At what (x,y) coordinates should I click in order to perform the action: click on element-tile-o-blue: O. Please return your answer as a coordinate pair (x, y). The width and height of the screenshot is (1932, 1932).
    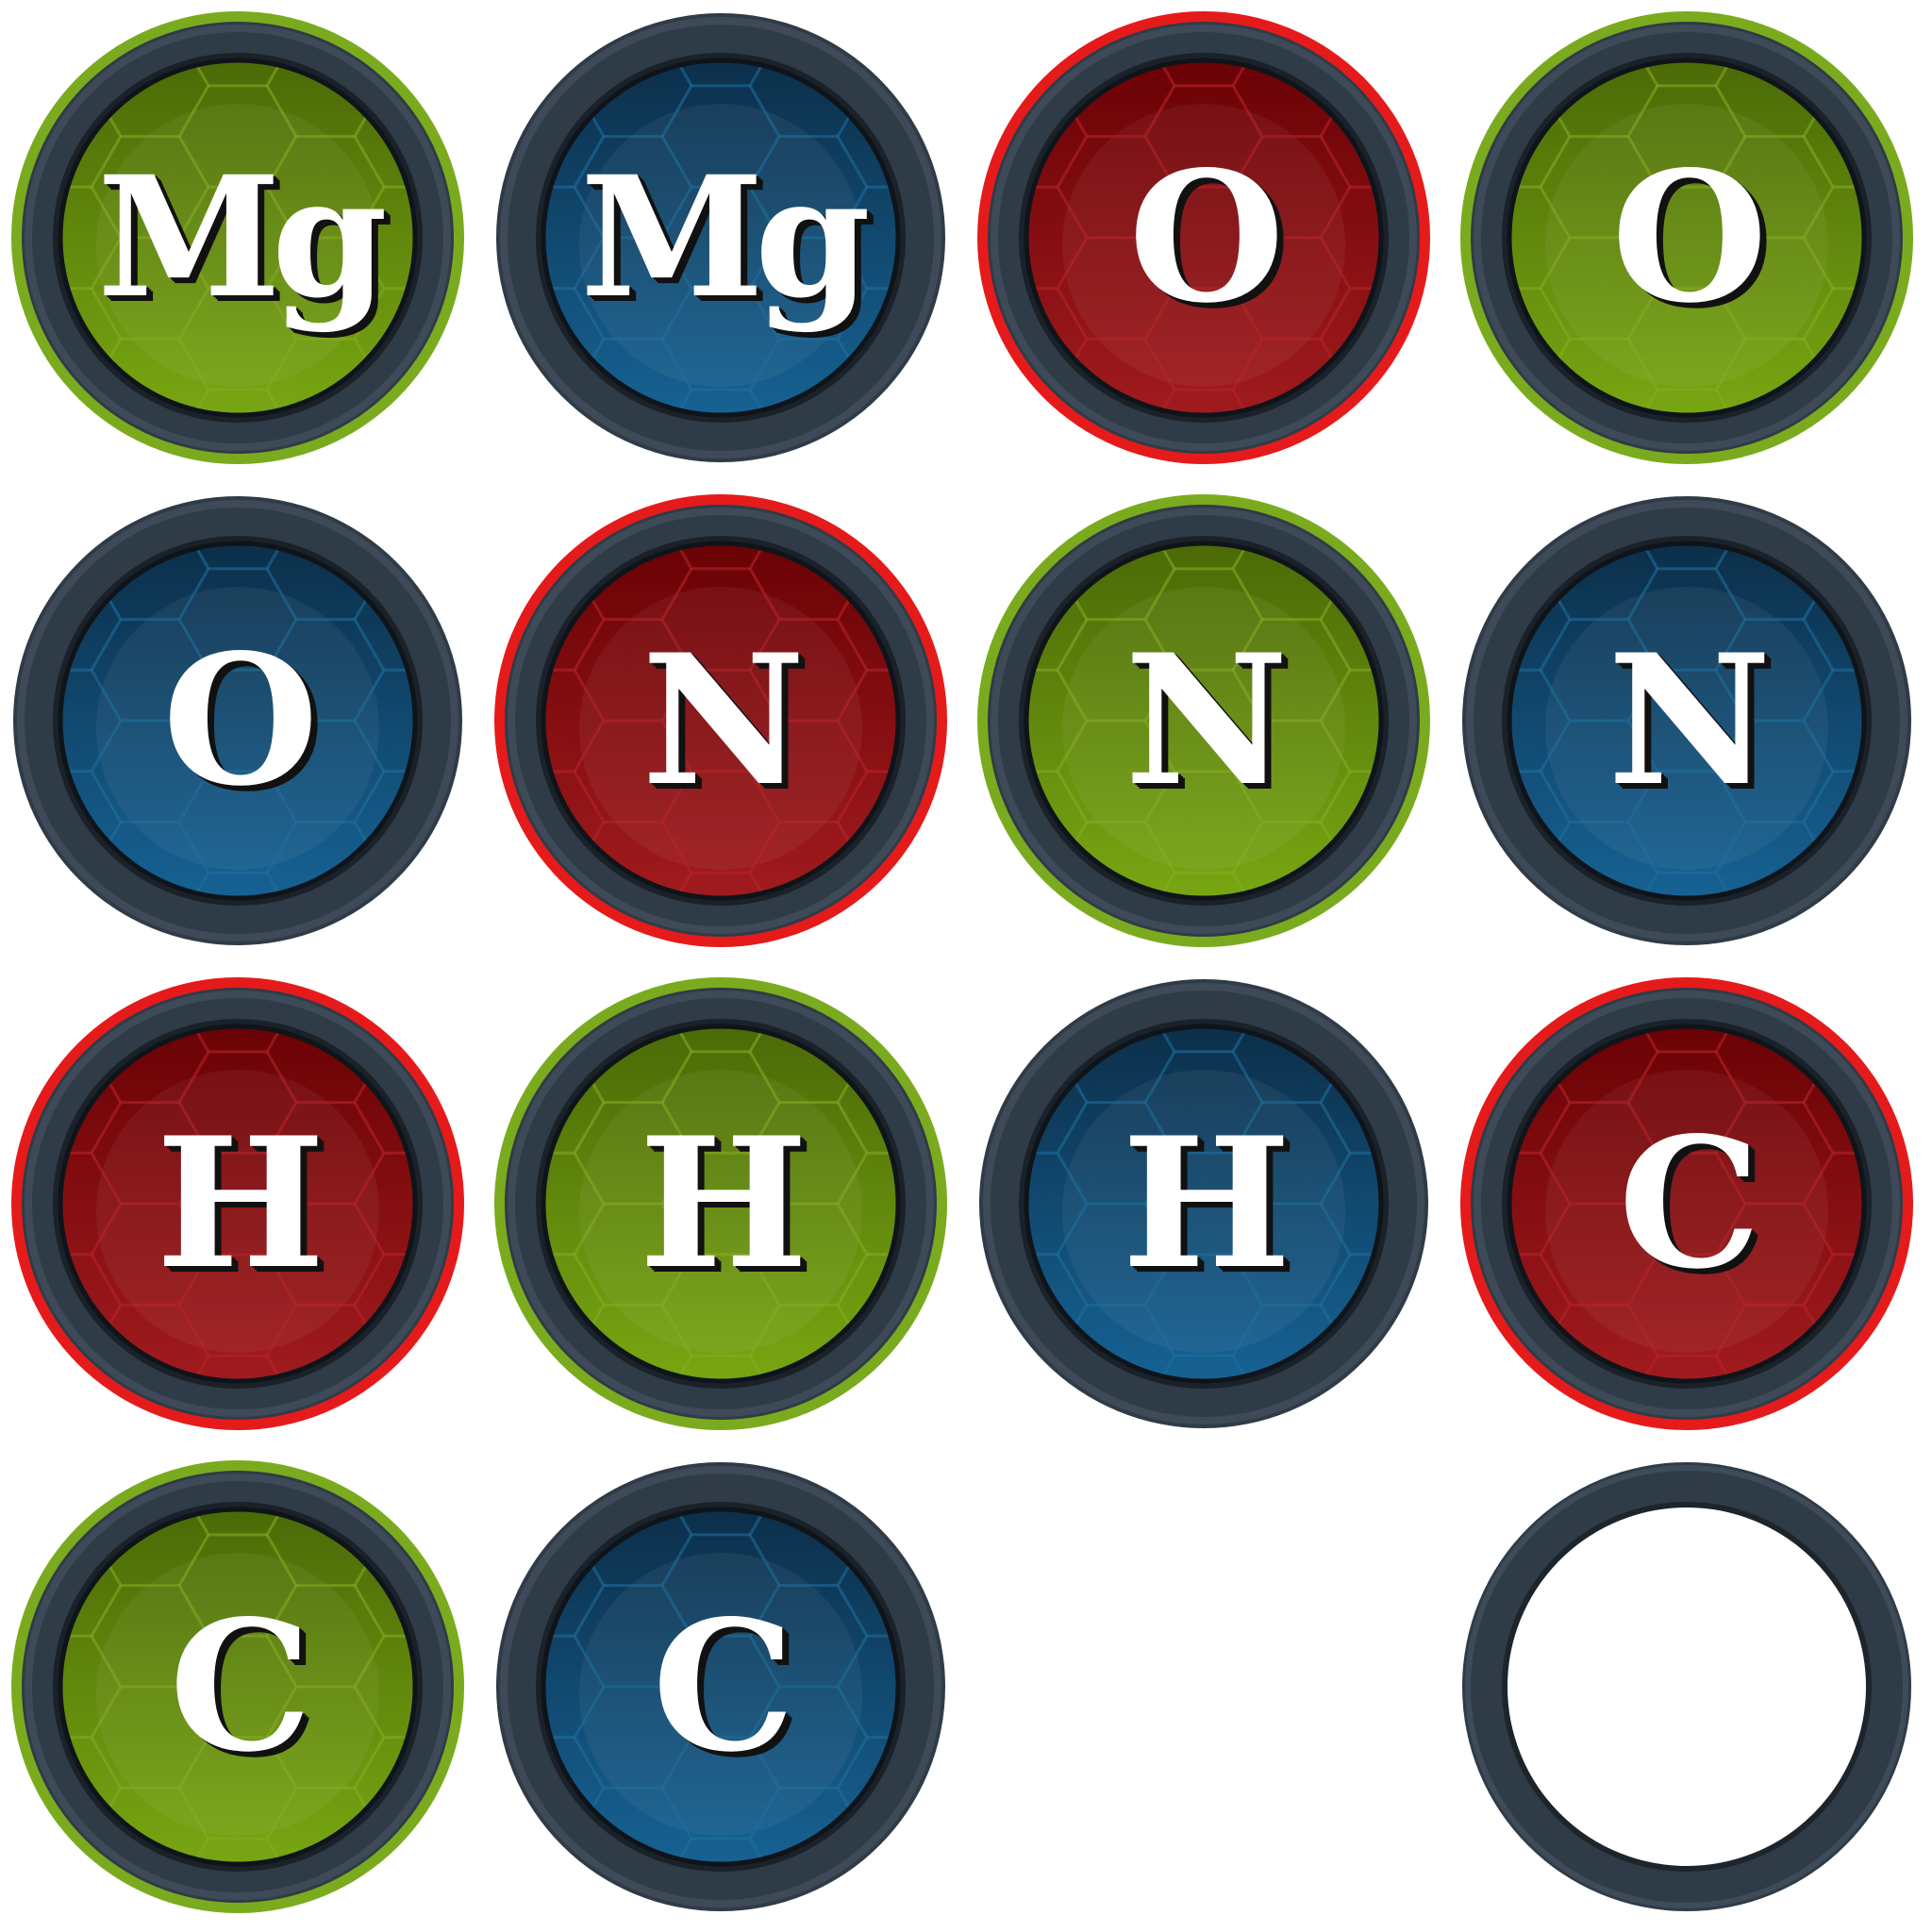
    Looking at the image, I should click on (238, 720).